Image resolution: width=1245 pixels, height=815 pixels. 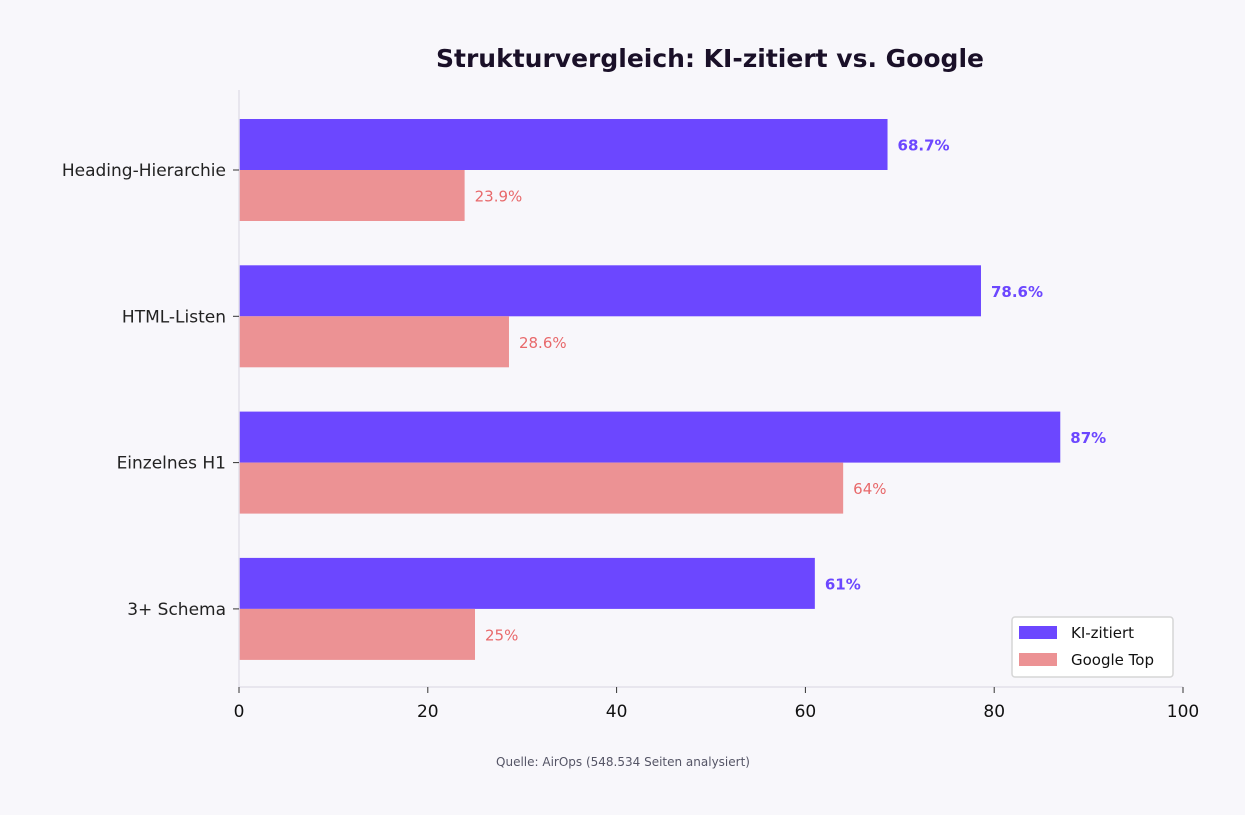 I want to click on legend-label-ki: KI-zitiert, so click(x=1102, y=633).